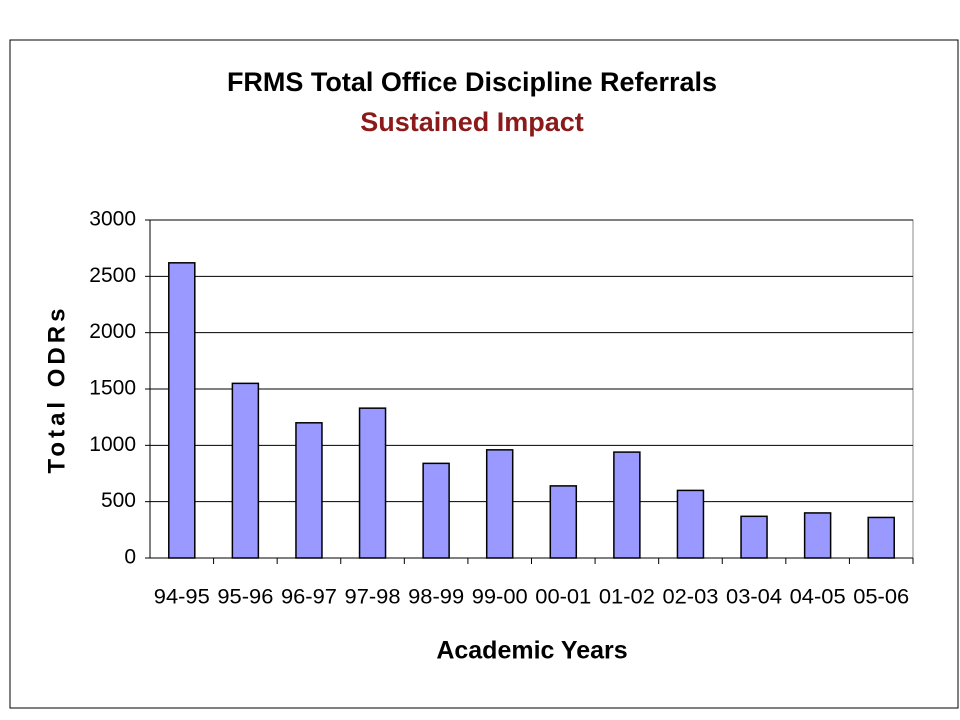  What do you see at coordinates (309, 597) in the screenshot?
I see `x-tick-label: 96-97` at bounding box center [309, 597].